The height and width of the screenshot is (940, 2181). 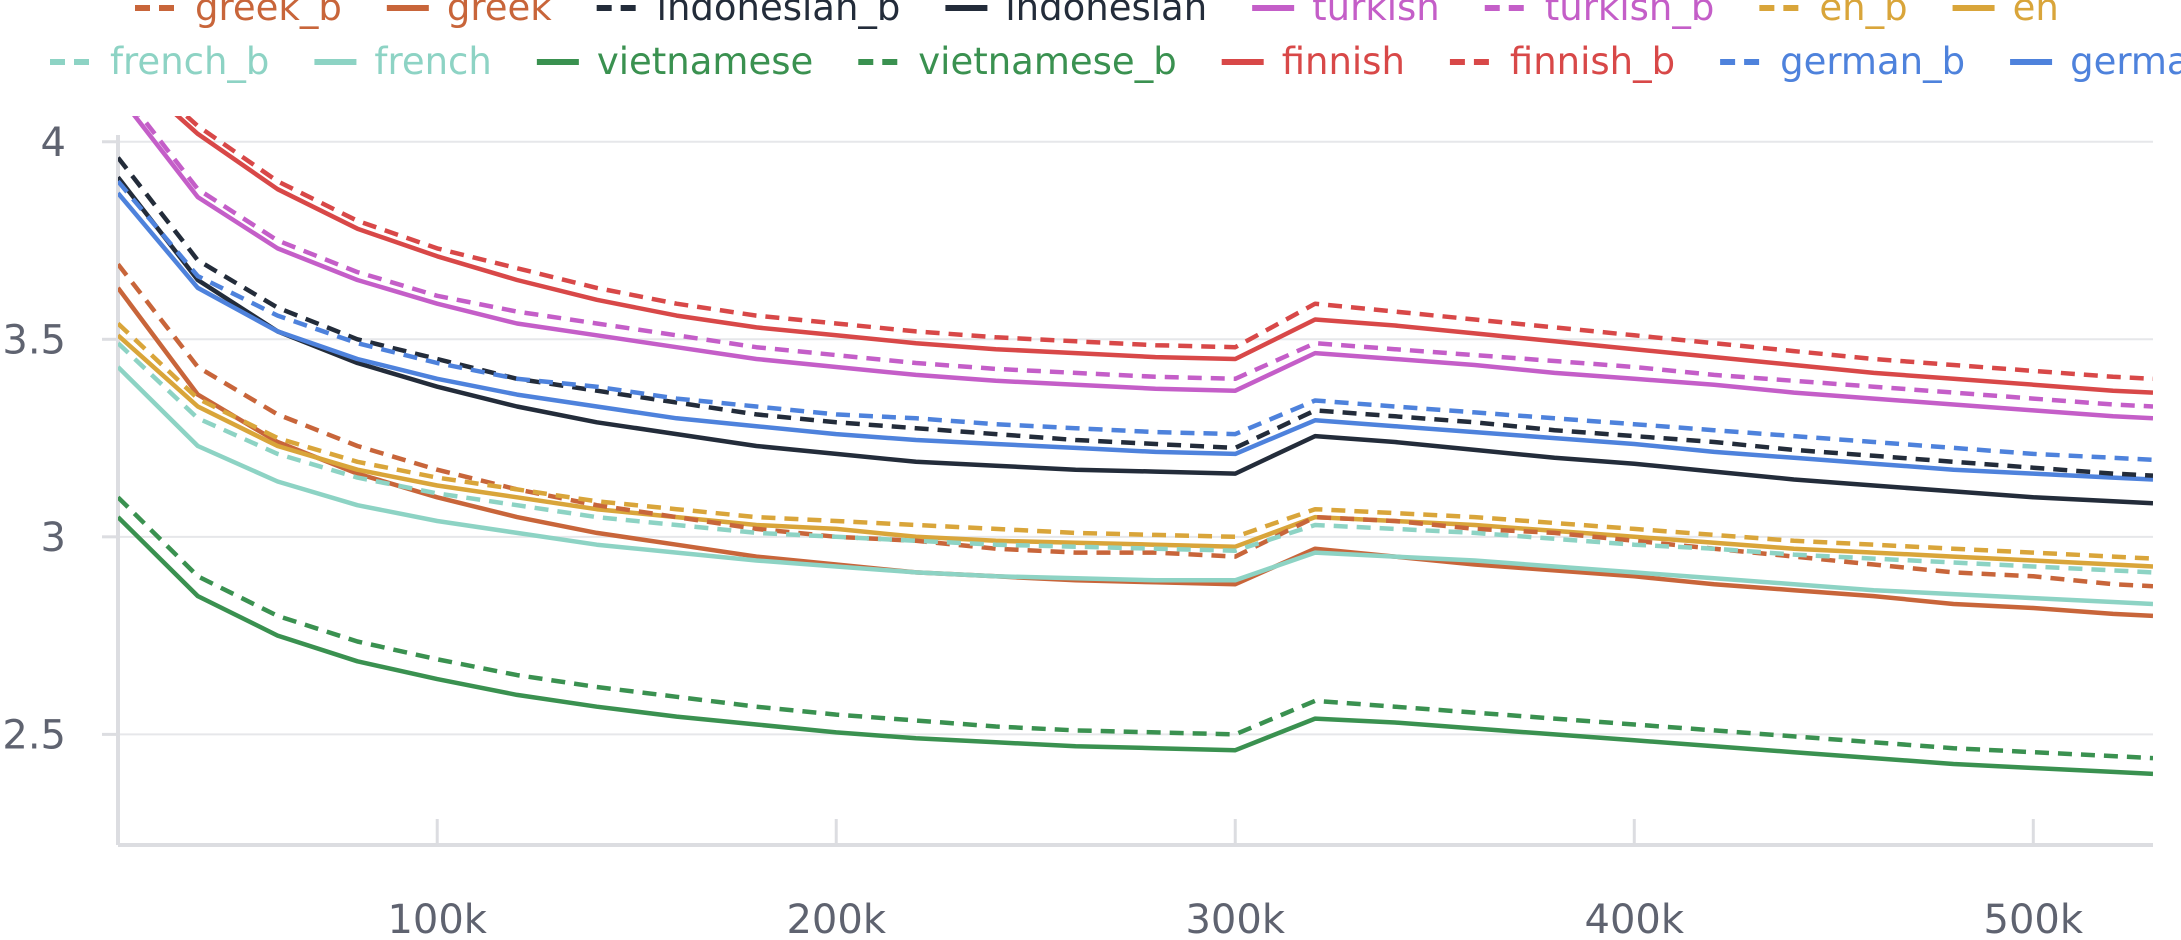 I want to click on legend-label-german_b: german_b, so click(x=1872, y=61).